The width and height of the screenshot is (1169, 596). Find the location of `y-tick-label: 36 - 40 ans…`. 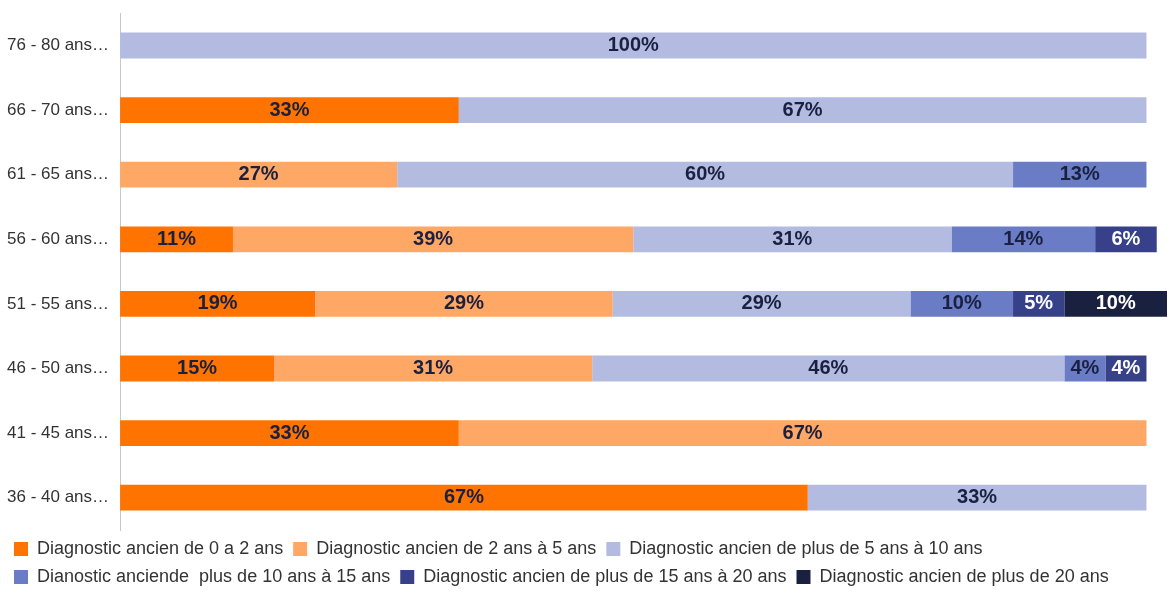

y-tick-label: 36 - 40 ans… is located at coordinates (58, 497).